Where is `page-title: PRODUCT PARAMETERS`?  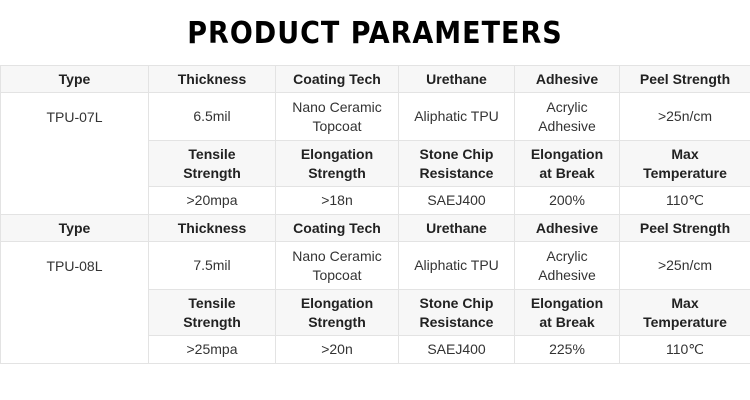
page-title: PRODUCT PARAMETERS is located at coordinates (375, 33).